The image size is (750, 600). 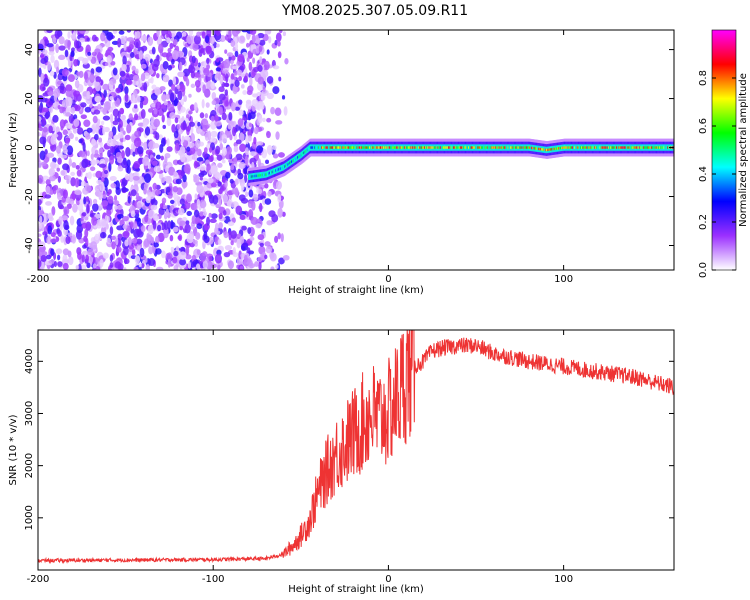 I want to click on colorbar-ticks: 0.0 0.2 0.4 0.6 0.8, so click(x=717, y=174).